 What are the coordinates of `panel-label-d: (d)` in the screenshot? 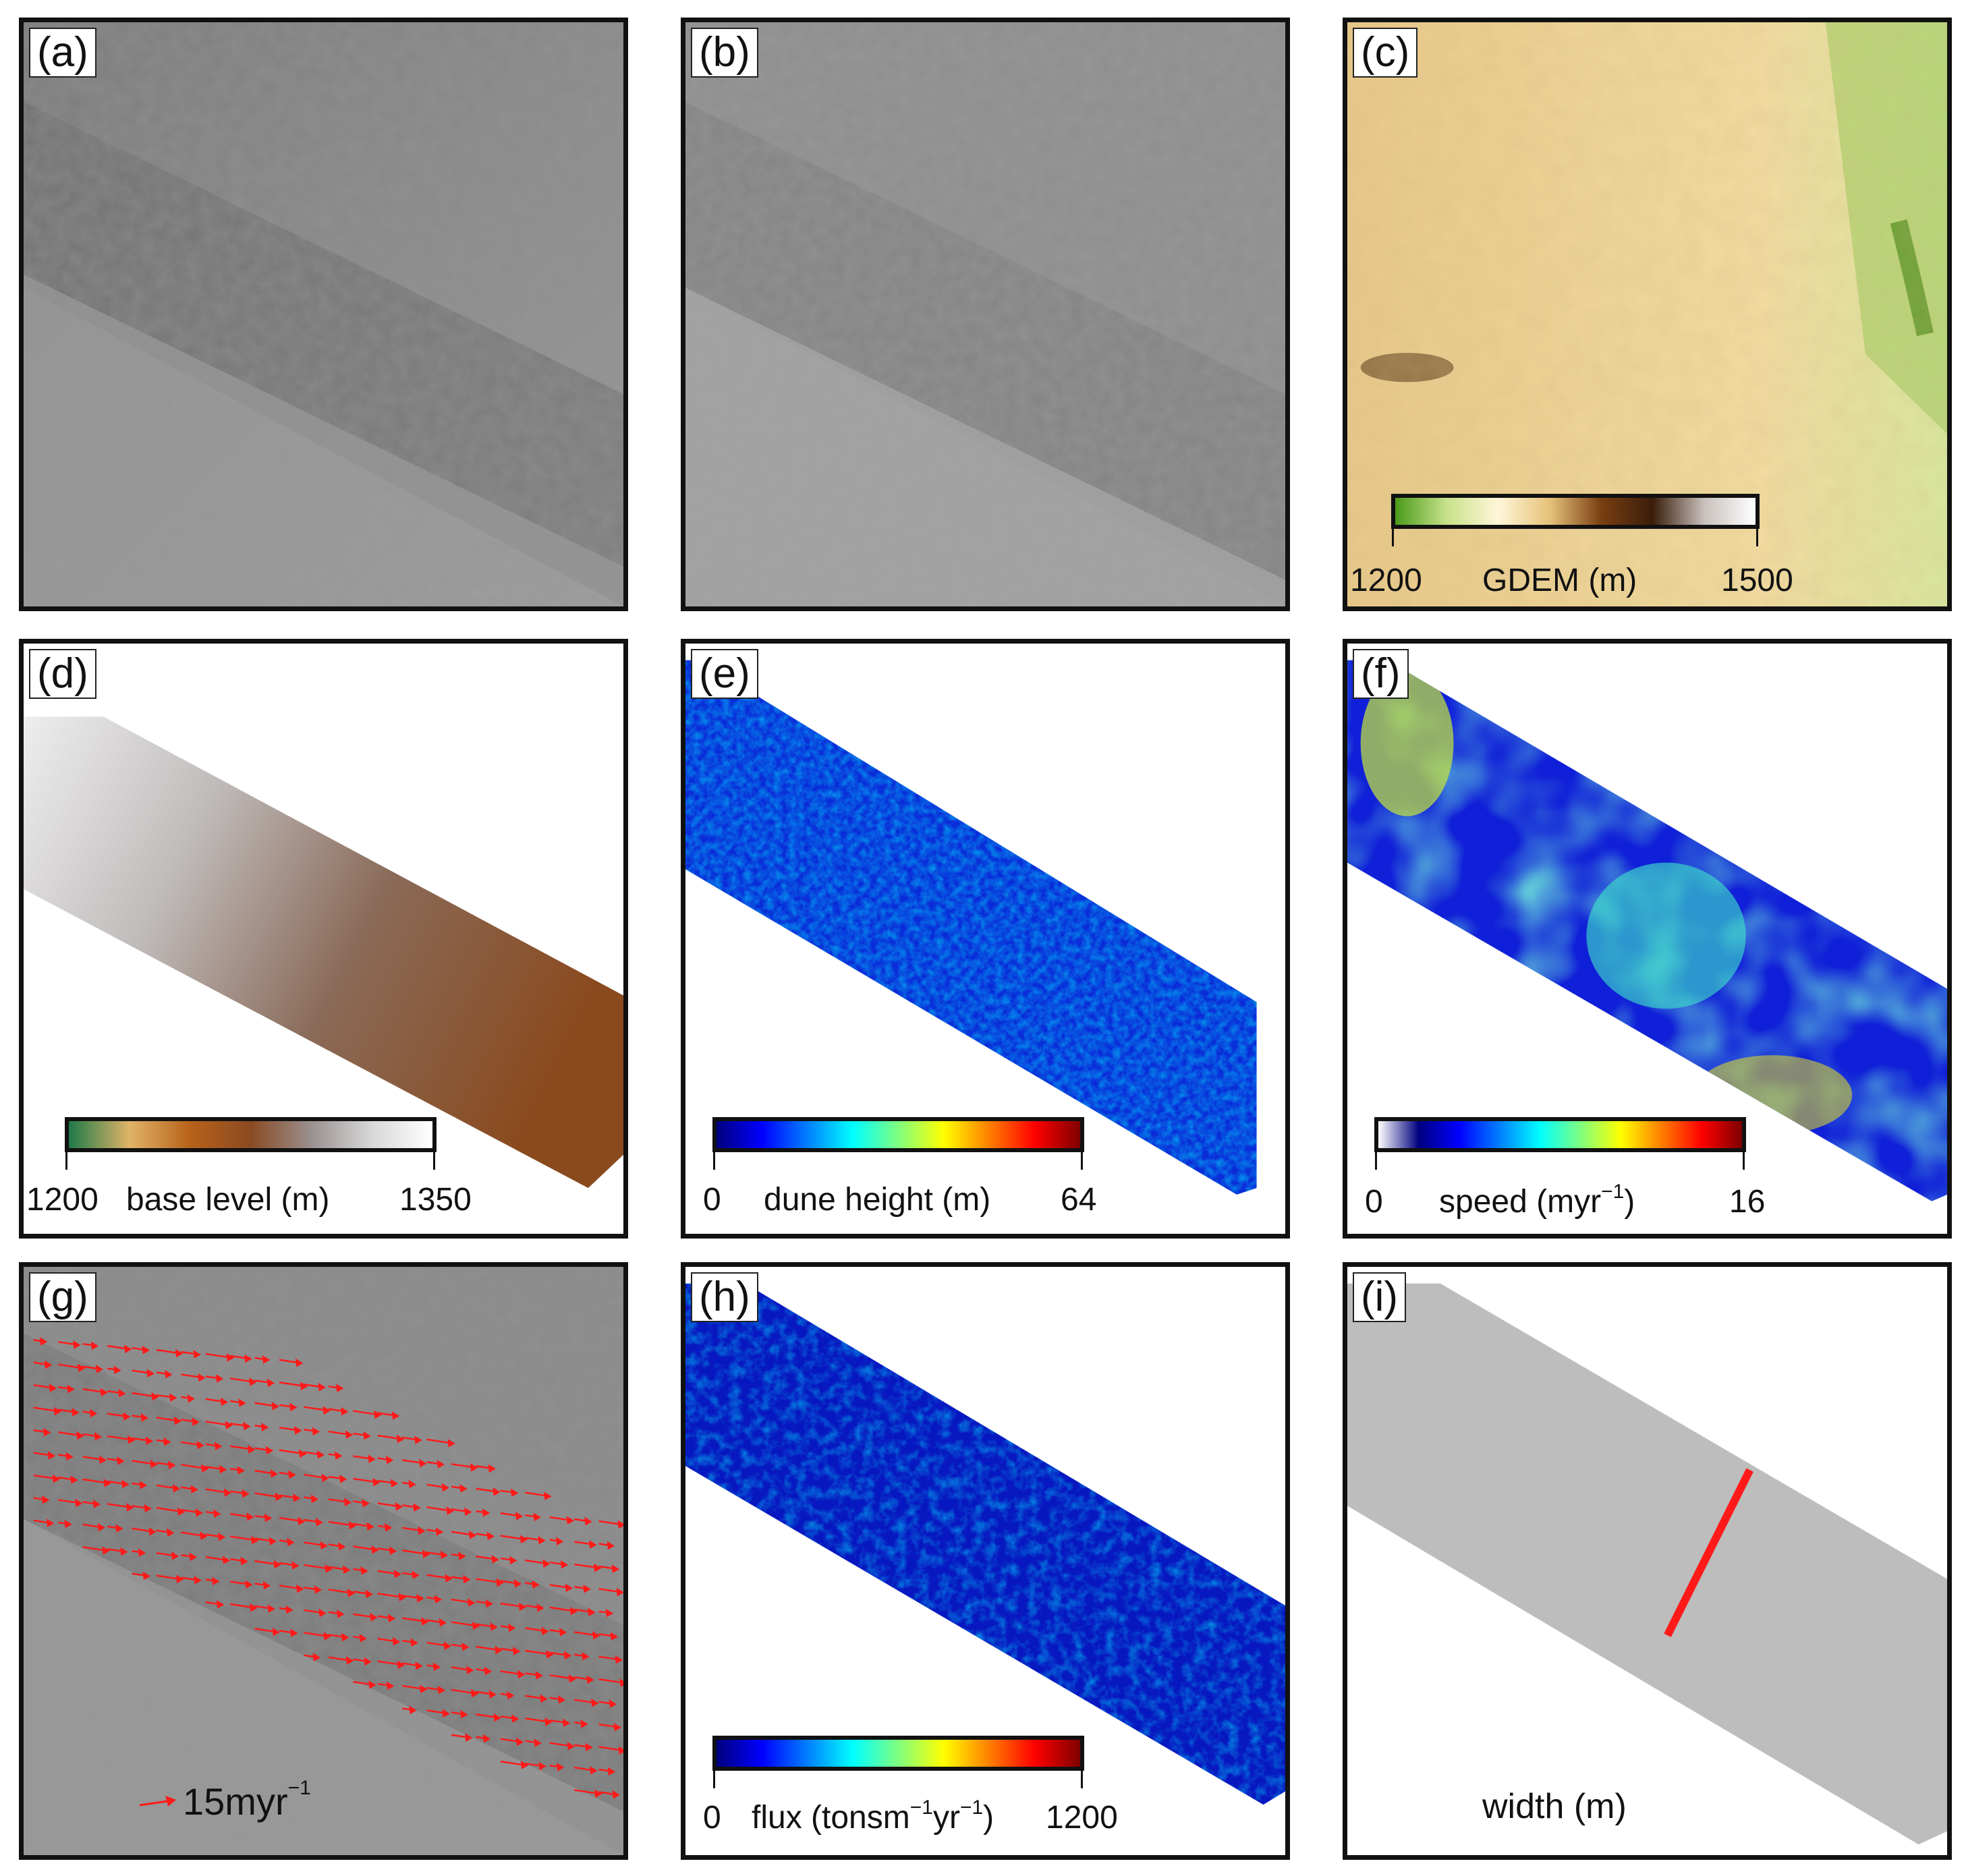 It's located at (62, 674).